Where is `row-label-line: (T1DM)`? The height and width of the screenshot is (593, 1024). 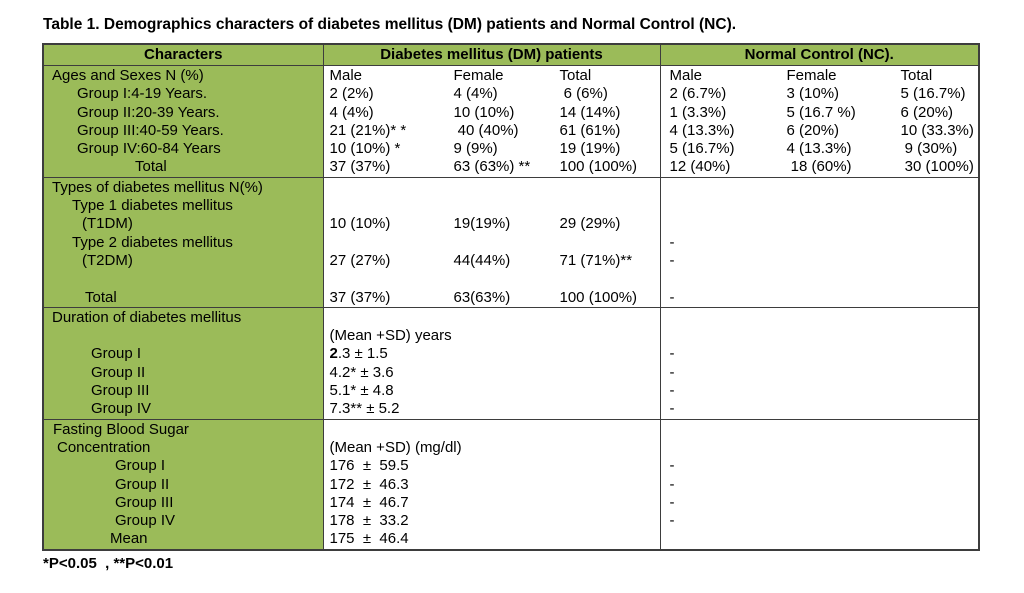 row-label-line: (T1DM) is located at coordinates (183, 224).